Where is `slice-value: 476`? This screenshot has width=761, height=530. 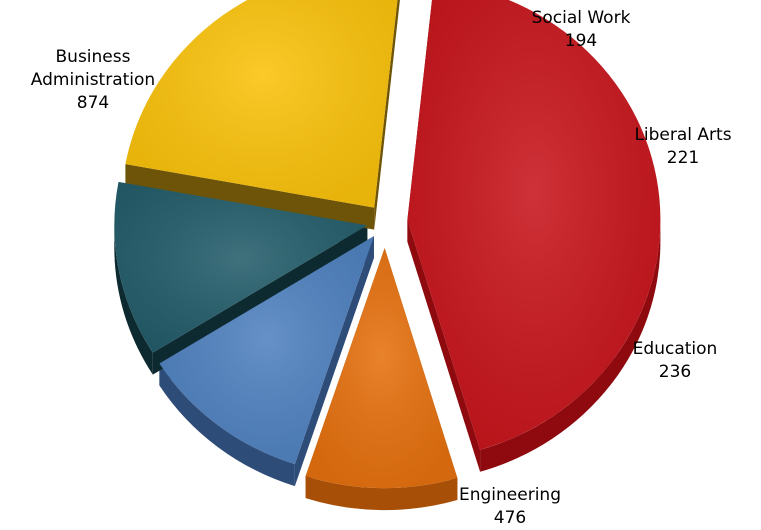 slice-value: 476 is located at coordinates (510, 518).